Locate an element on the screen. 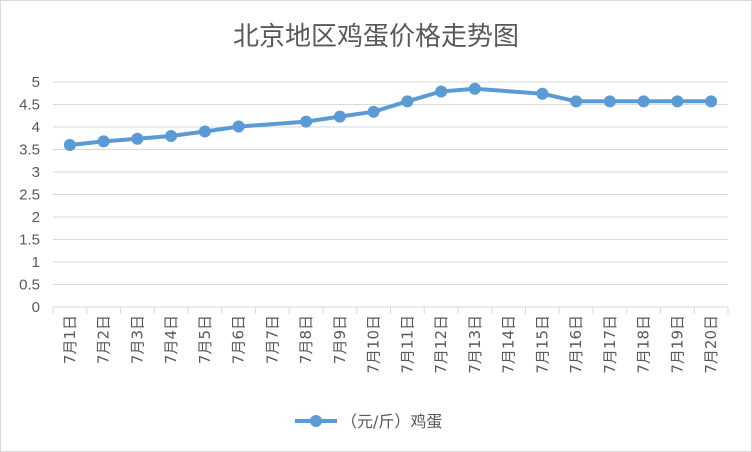  y-tick-label: 2 is located at coordinates (36, 217).